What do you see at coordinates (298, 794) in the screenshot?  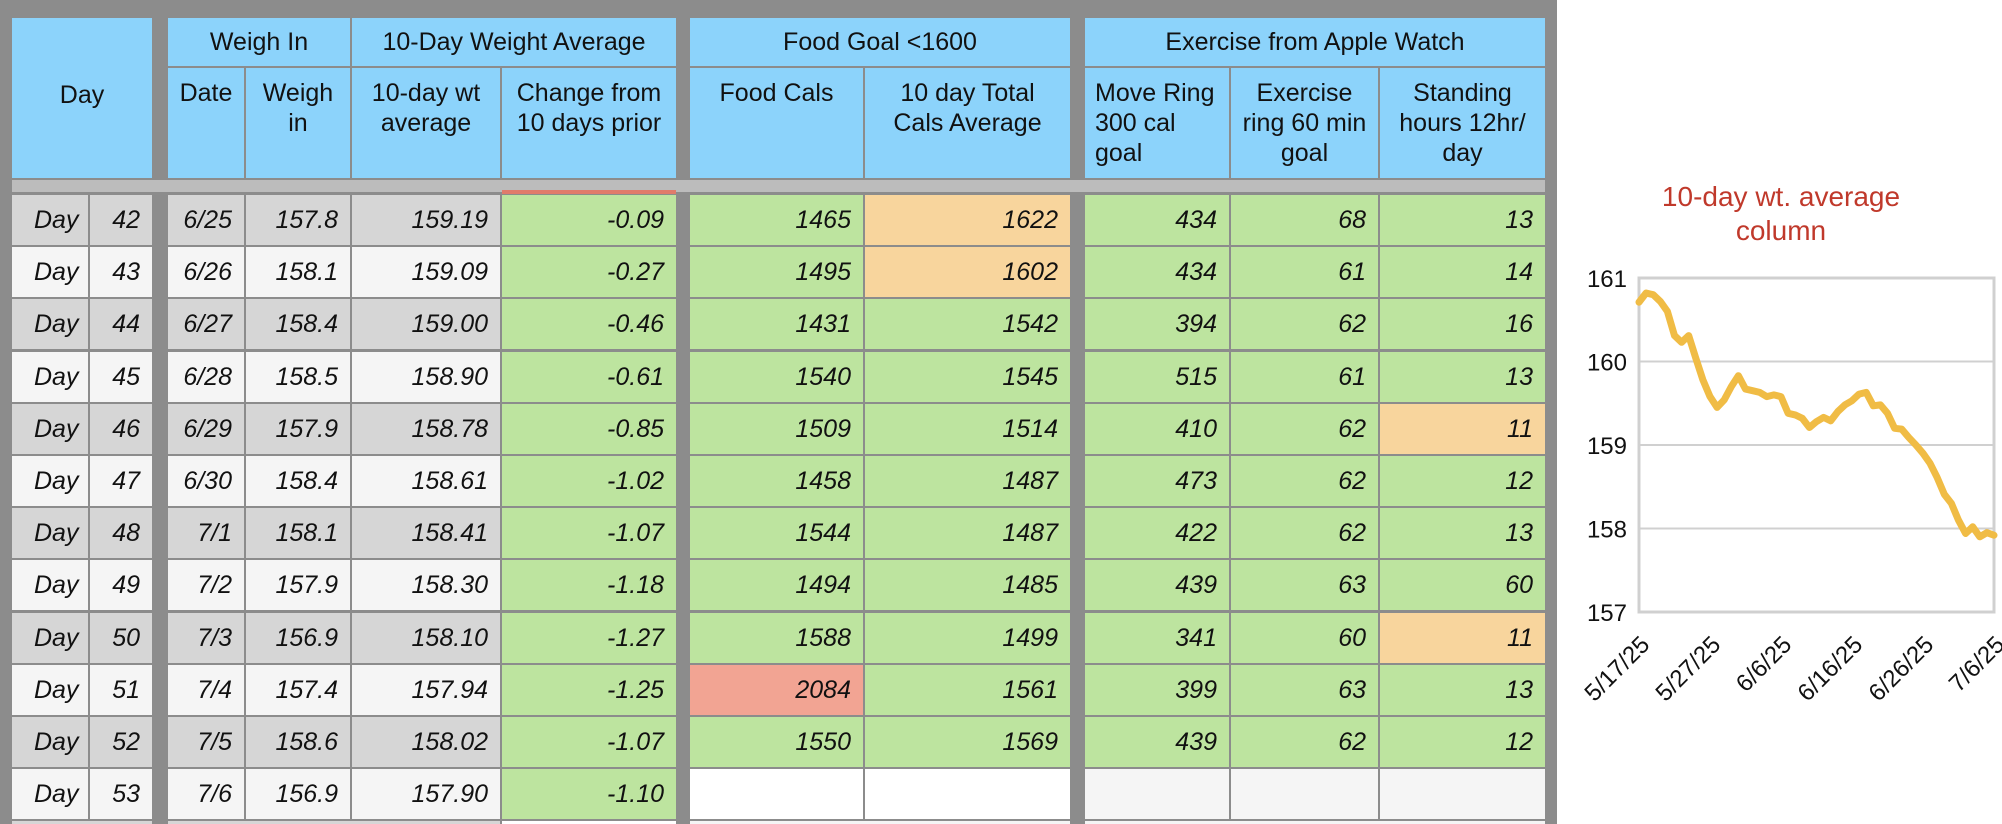 I see `weigh-in-cell: 156.9` at bounding box center [298, 794].